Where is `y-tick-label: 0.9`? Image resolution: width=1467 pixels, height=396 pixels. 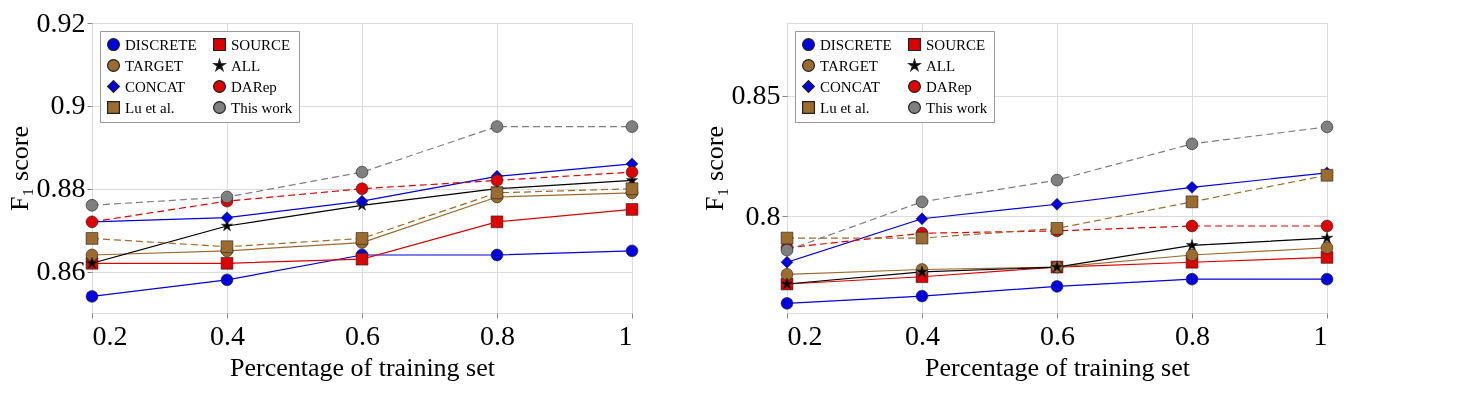
y-tick-label: 0.9 is located at coordinates (68, 105).